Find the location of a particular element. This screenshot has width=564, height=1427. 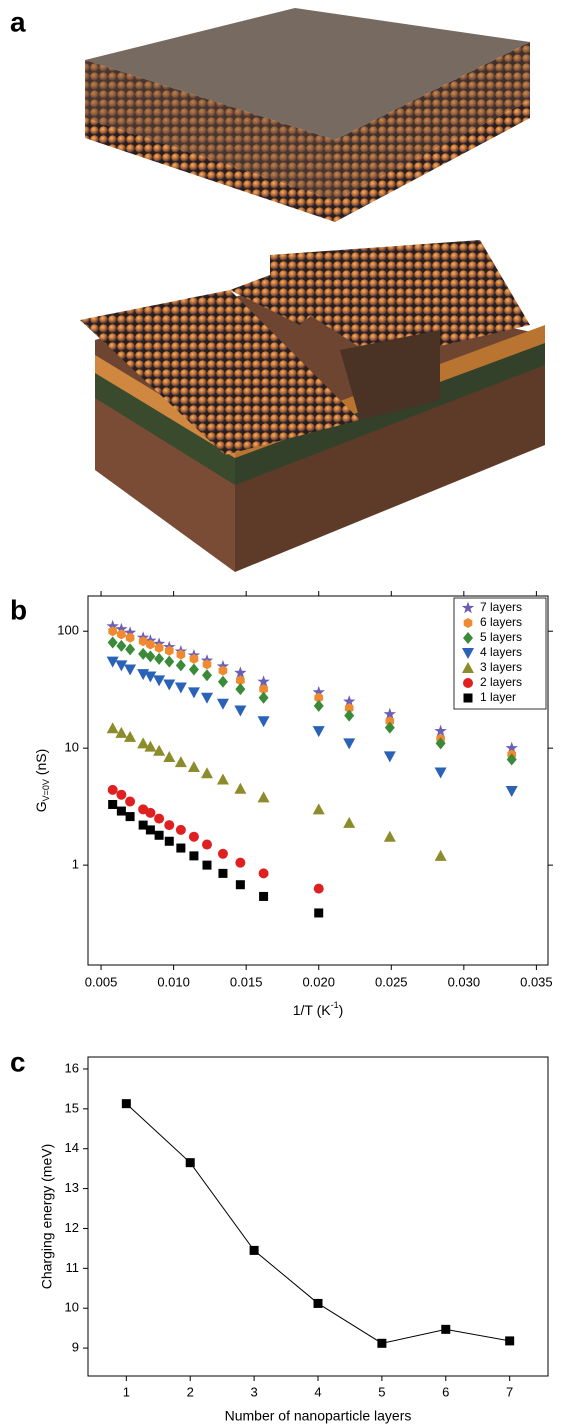

panel-label: c is located at coordinates (18, 1061).